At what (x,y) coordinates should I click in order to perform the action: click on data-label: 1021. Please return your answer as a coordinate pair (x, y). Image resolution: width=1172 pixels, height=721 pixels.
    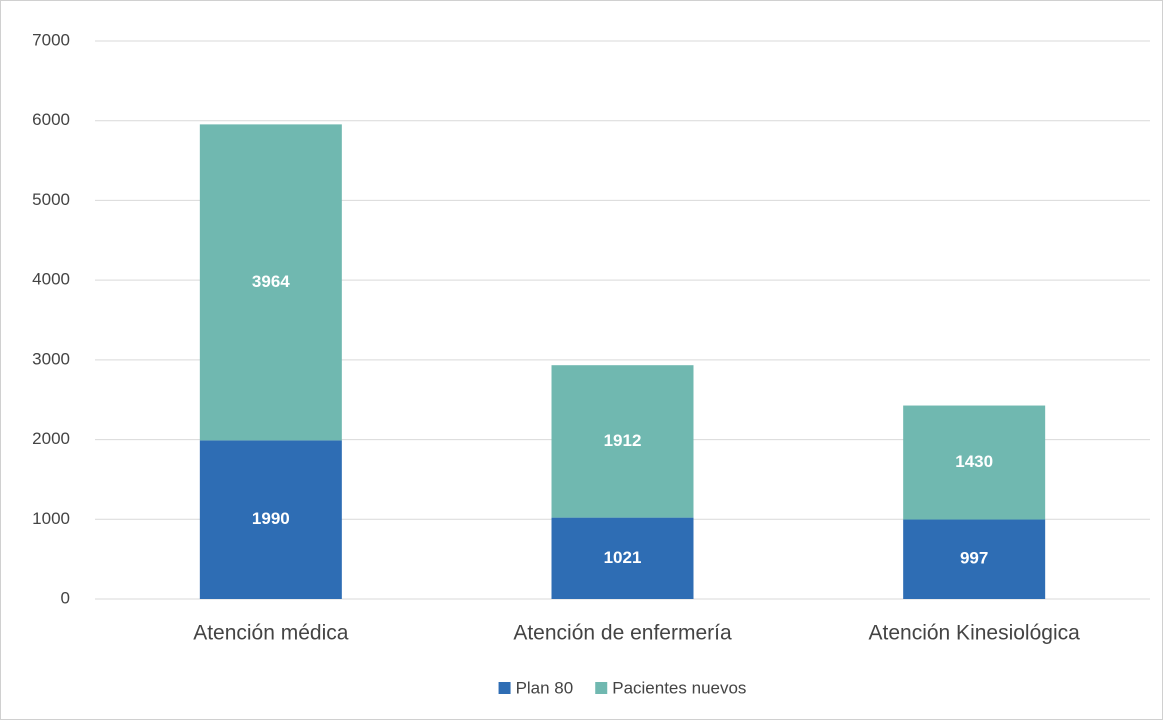
    Looking at the image, I should click on (623, 557).